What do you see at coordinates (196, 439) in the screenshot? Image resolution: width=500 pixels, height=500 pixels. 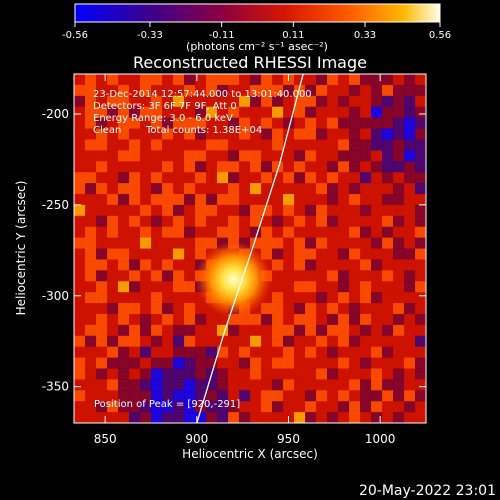 I see `x-tick-label: 900` at bounding box center [196, 439].